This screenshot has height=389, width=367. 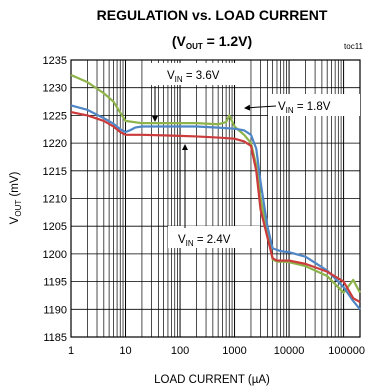 I want to click on y-tick-label: 1205, so click(x=55, y=227).